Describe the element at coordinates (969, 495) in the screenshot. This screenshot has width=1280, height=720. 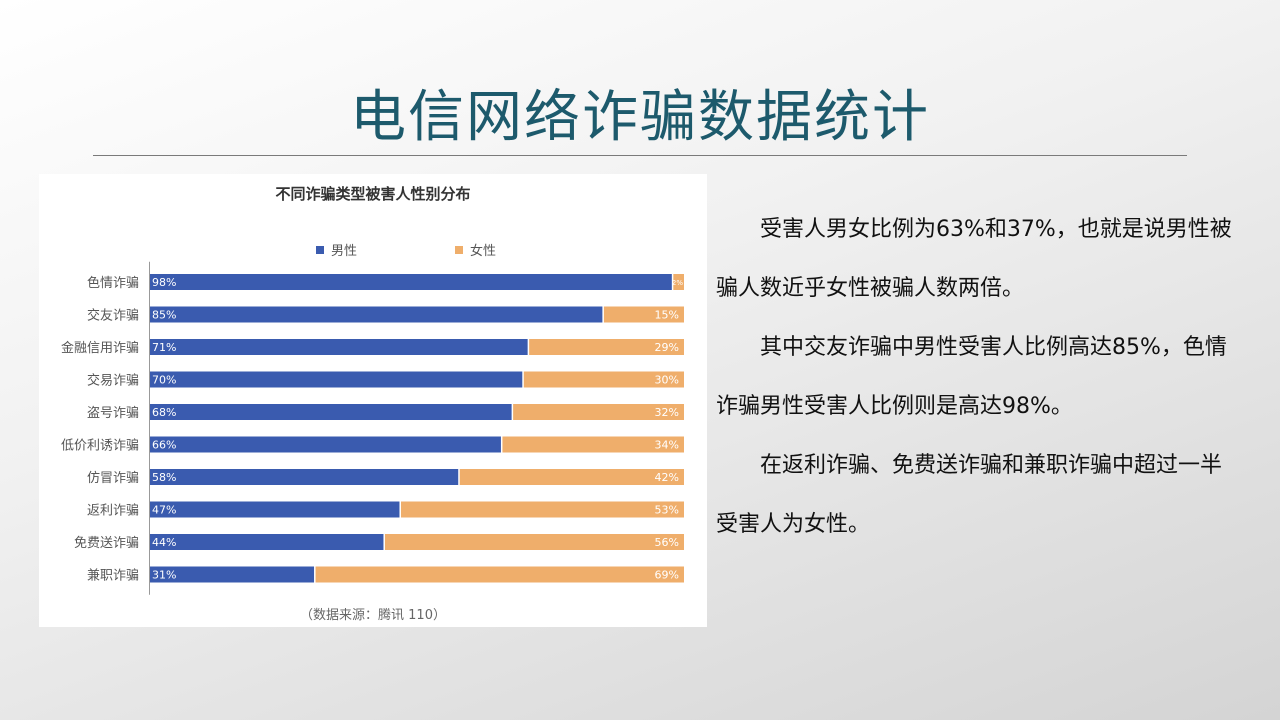
I see `paragraph: 在返利诈骗、免费送诈骗和兼职诈骗中超过一半受害人为女性。` at that location.